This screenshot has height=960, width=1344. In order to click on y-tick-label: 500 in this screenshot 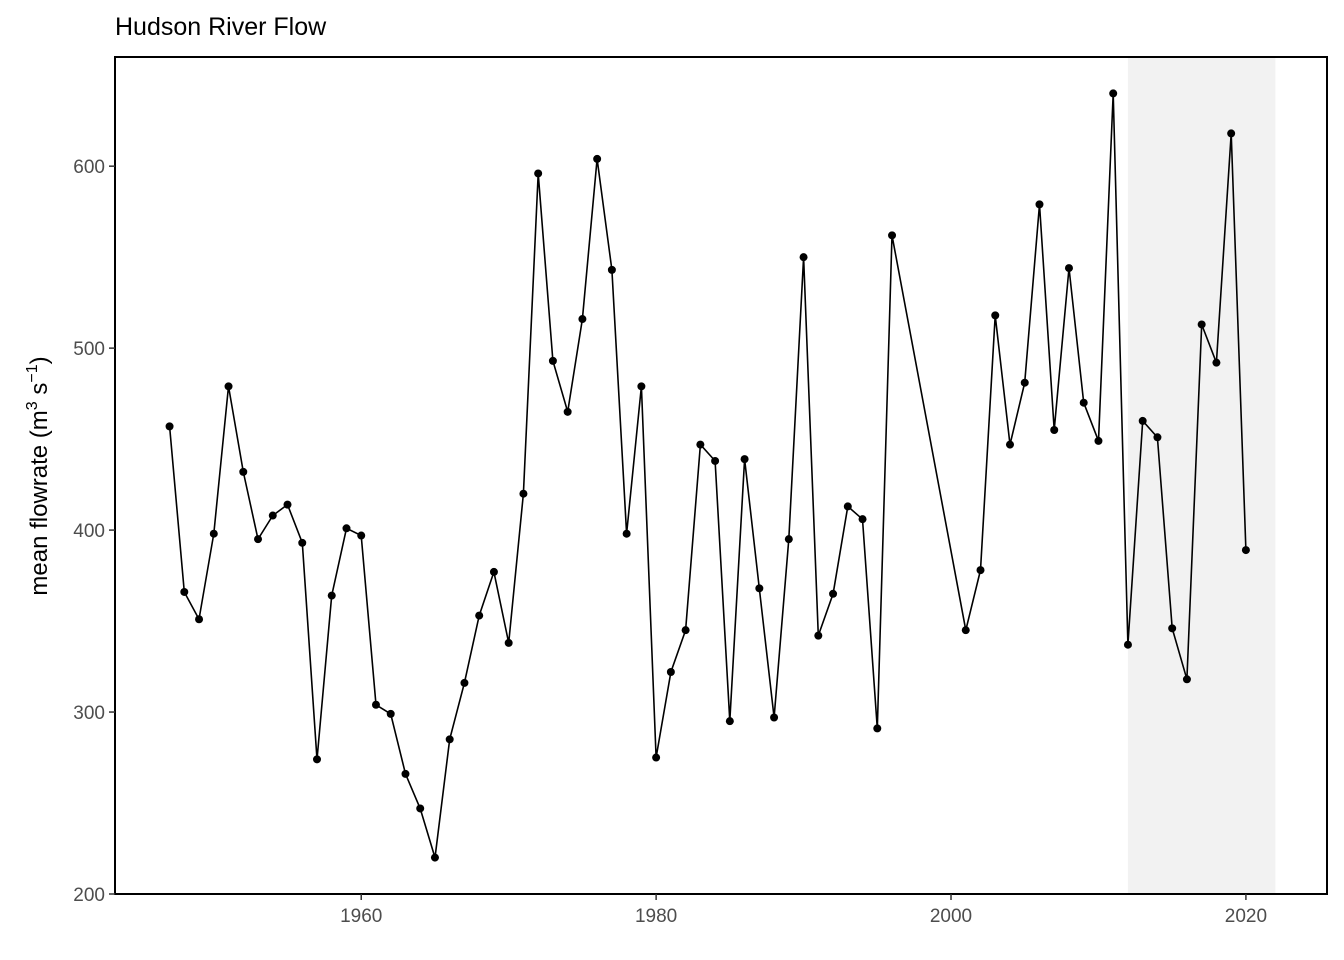, I will do `click(89, 349)`.